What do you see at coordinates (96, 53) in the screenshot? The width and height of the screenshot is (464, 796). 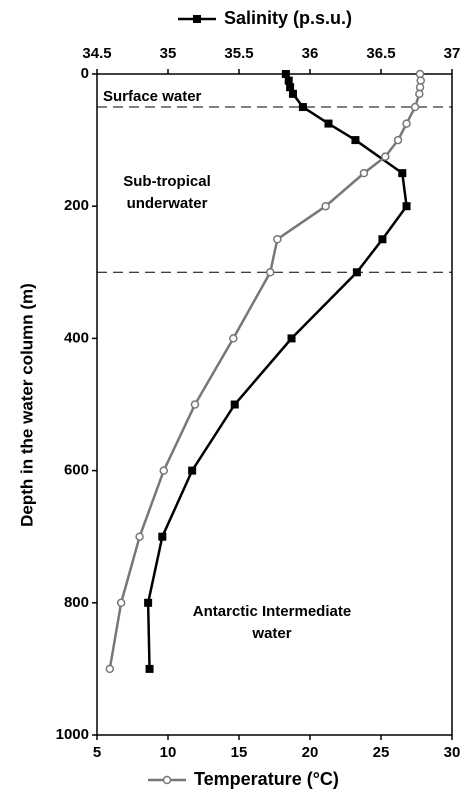 I see `x2-tick-label: 34.5` at bounding box center [96, 53].